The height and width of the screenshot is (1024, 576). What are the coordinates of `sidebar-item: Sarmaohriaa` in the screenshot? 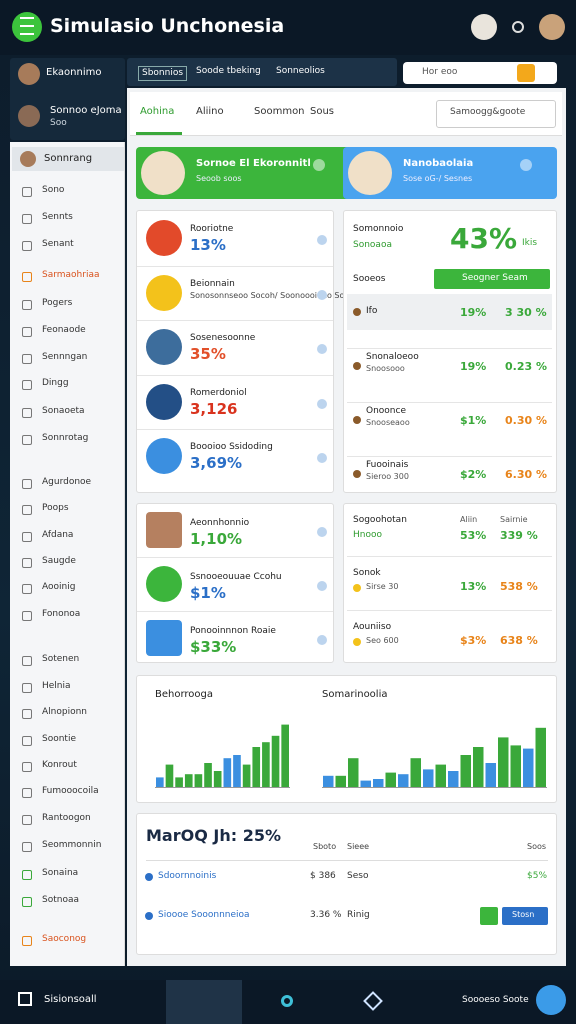 It's located at (71, 275).